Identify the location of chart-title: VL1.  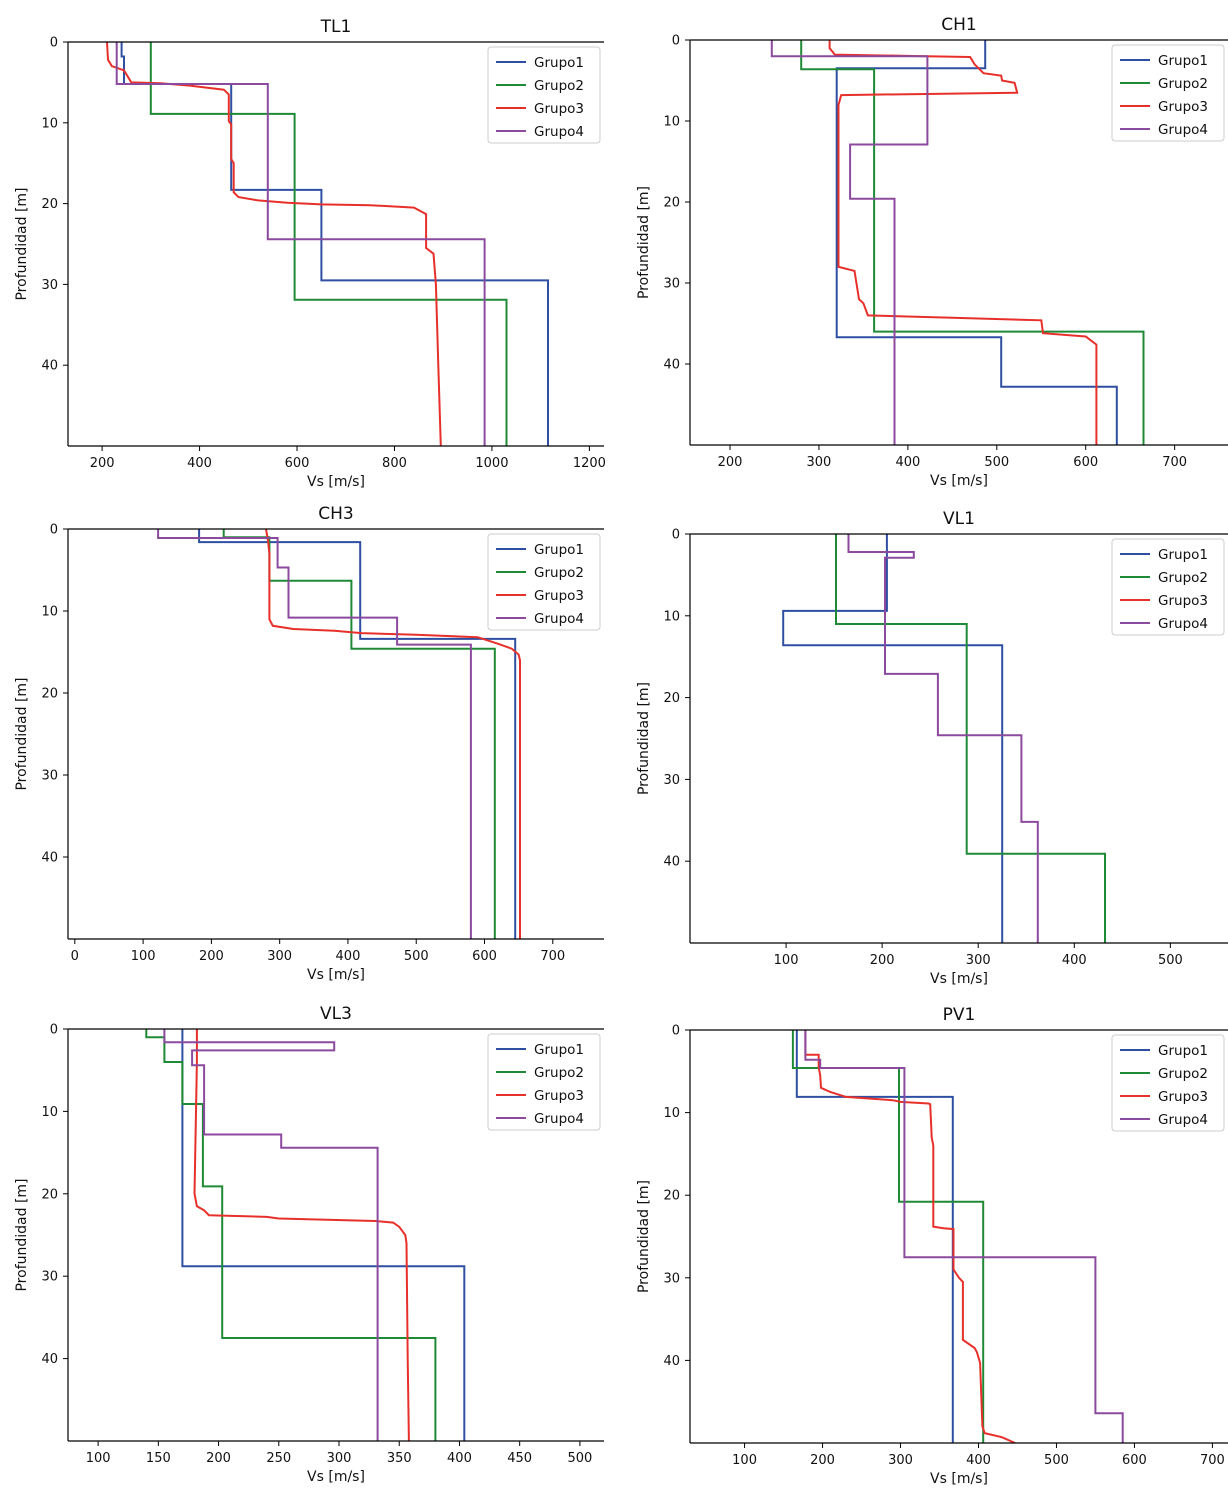
(959, 519).